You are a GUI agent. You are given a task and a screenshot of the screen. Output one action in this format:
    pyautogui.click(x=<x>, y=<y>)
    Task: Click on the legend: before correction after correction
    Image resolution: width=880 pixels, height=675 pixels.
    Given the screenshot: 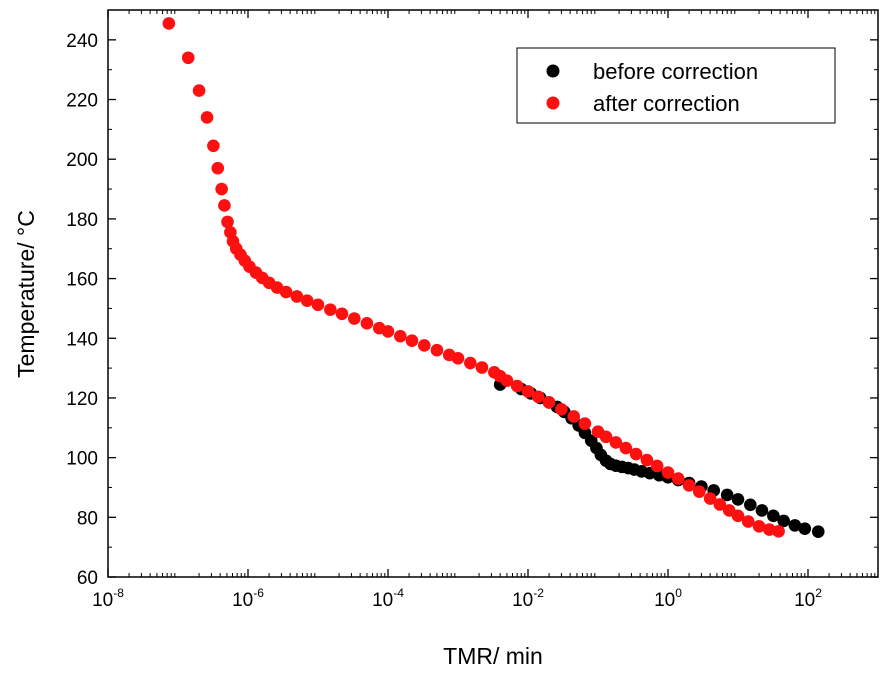 What is the action you would take?
    pyautogui.click(x=676, y=85)
    